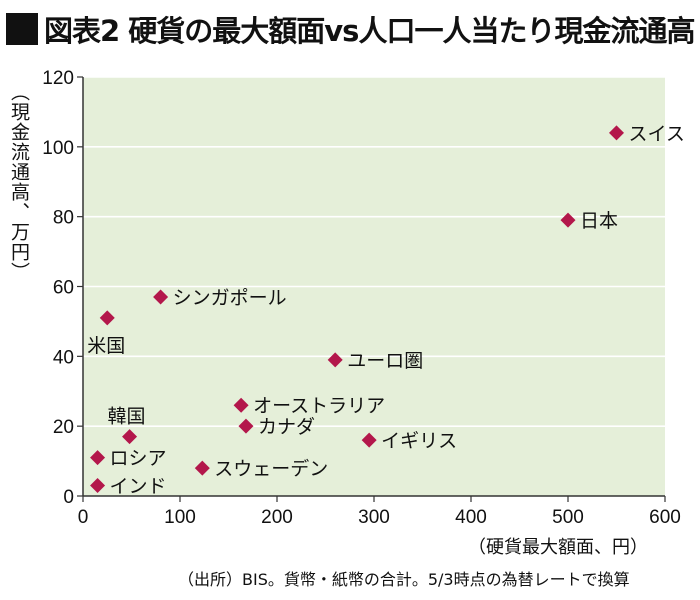 The height and width of the screenshot is (600, 700). I want to click on x-tick-label: 100, so click(180, 517).